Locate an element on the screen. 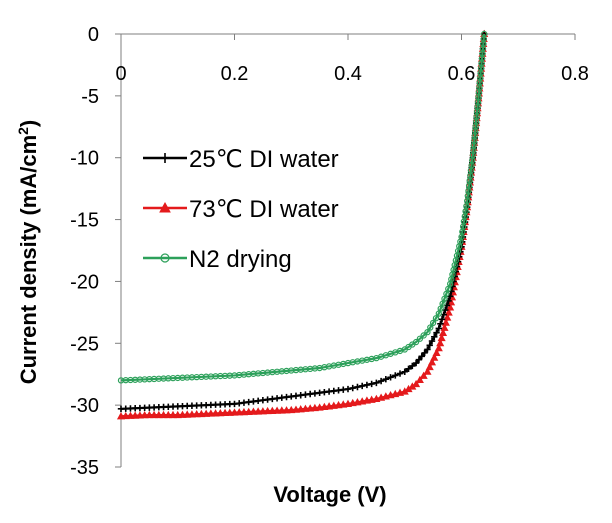 This screenshot has width=612, height=523. x-tick-label: 0.4 is located at coordinates (348, 74).